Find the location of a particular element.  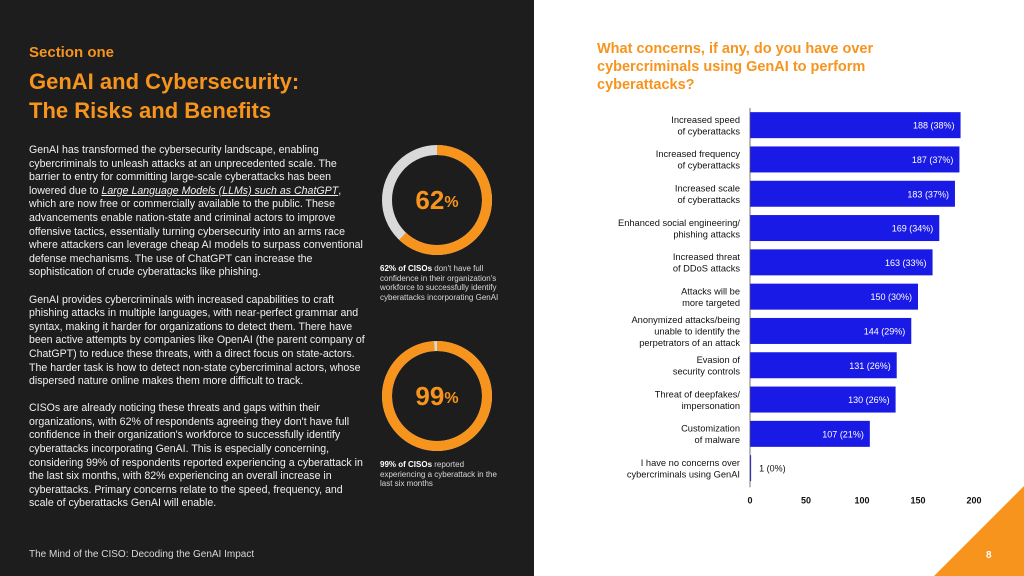

x-tick-label: 150 is located at coordinates (917, 500).